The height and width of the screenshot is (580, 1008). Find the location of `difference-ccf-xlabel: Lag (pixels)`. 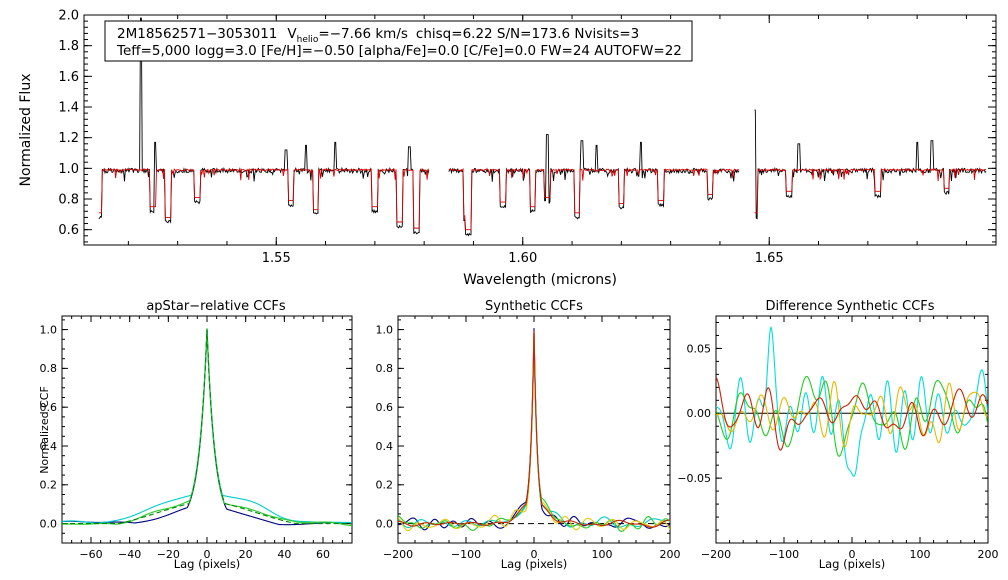

difference-ccf-xlabel: Lag (pixels) is located at coordinates (852, 564).